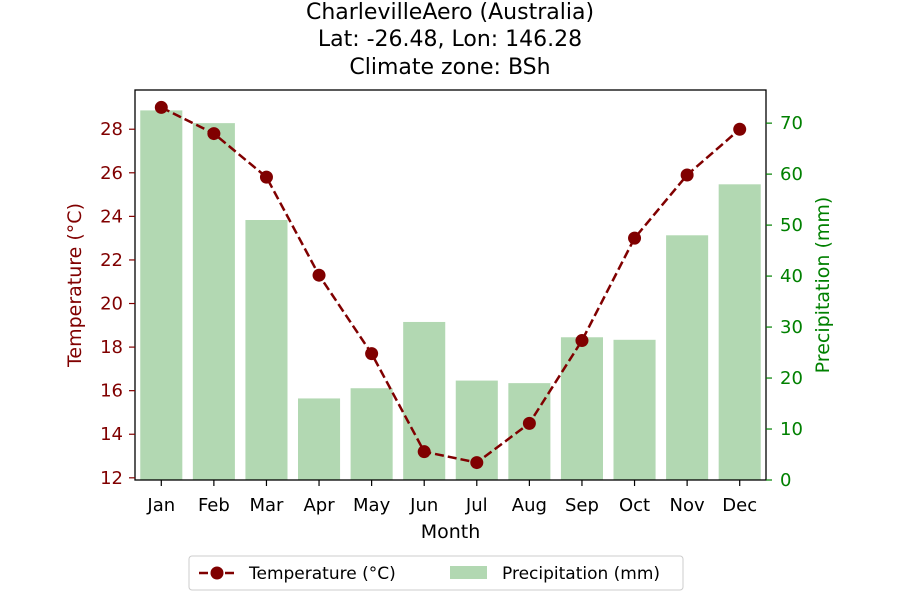  Describe the element at coordinates (111, 129) in the screenshot. I see `left-tick-label: 28` at that location.